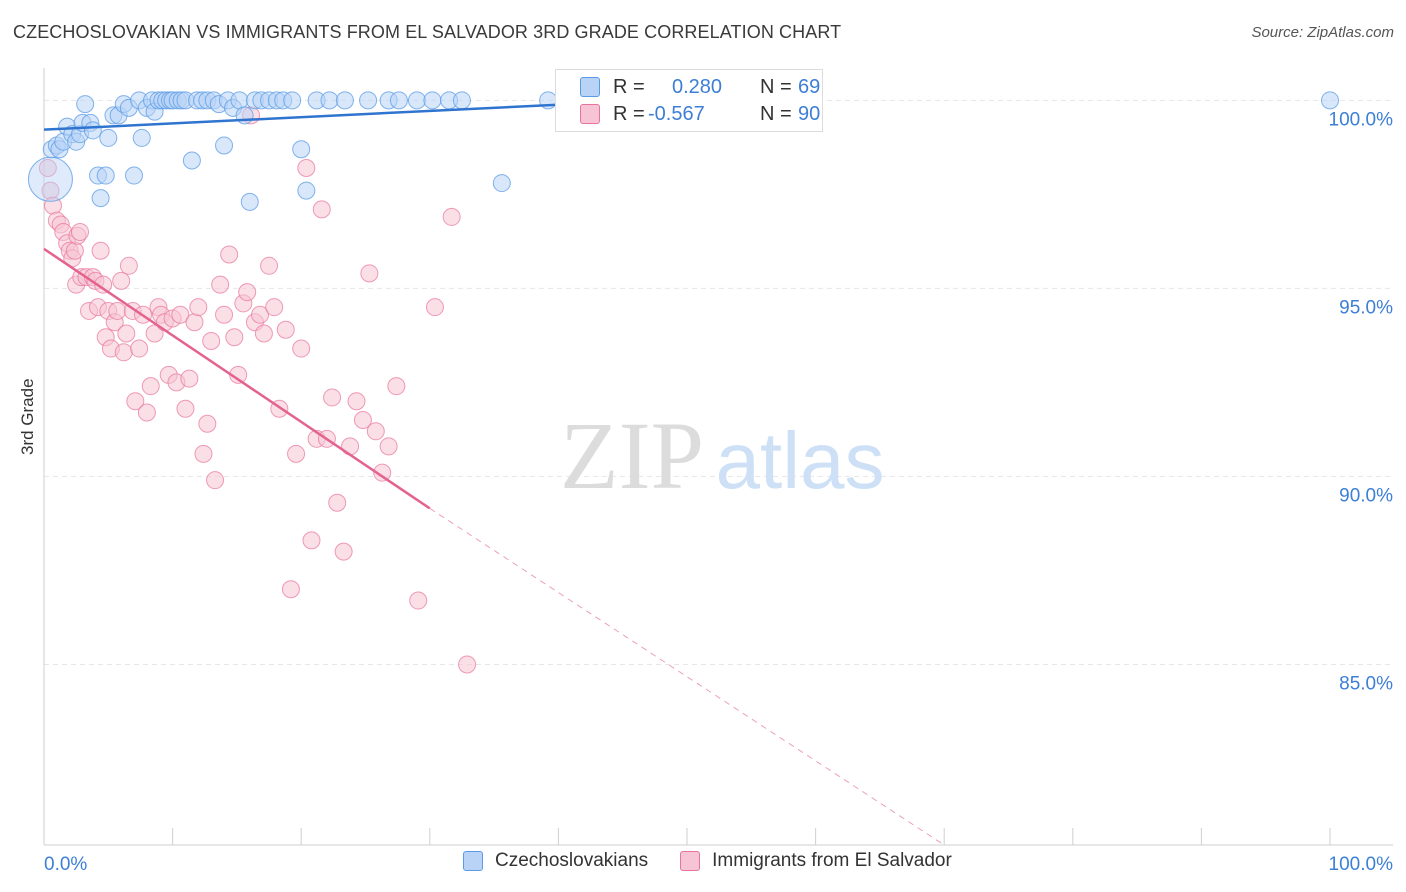 This screenshot has height=892, width=1406. What do you see at coordinates (697, 86) in the screenshot?
I see `r-value: 0.280` at bounding box center [697, 86].